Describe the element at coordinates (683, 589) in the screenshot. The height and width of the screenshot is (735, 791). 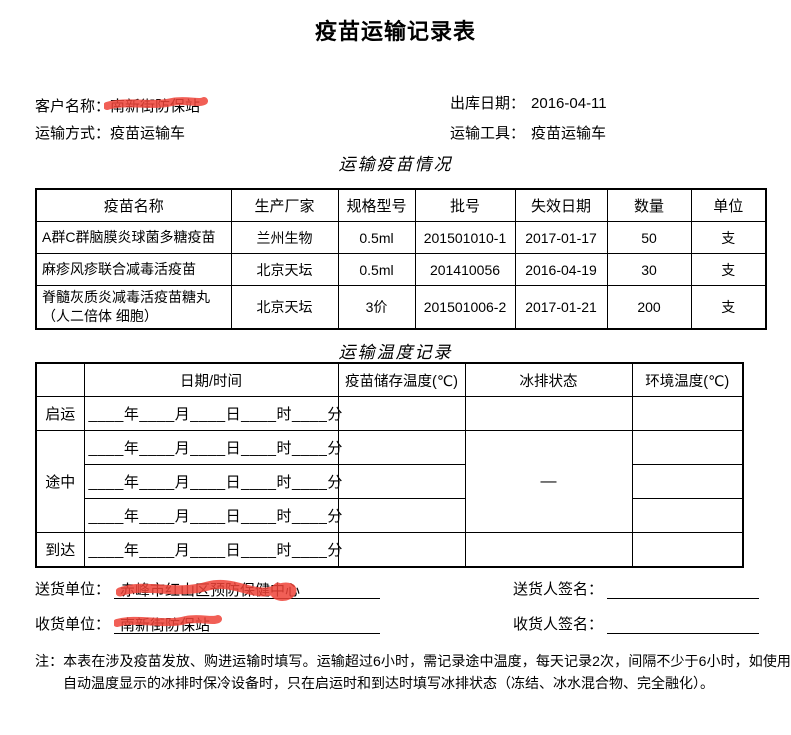
I see `sender-signature-blank` at that location.